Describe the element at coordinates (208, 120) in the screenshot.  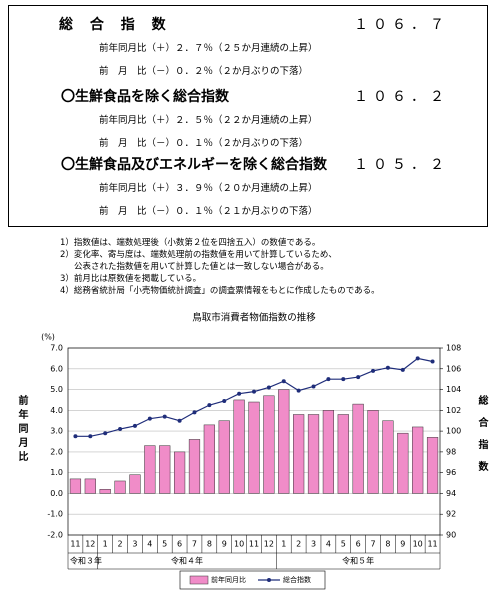
I see `change-line: 前年同月比（＋）２．５％（２２か月連続の上昇）` at that location.